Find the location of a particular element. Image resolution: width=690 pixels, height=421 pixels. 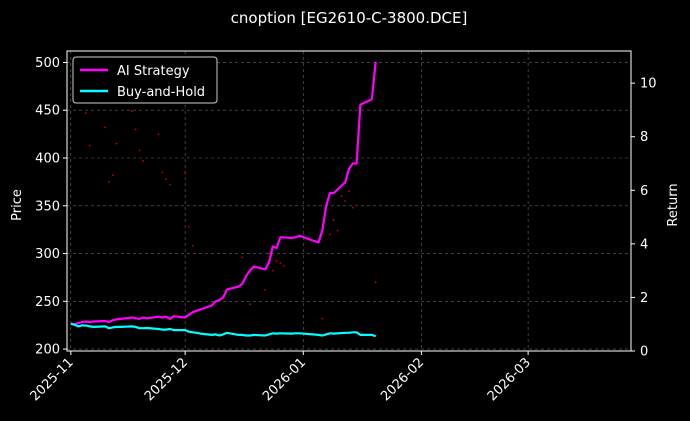

left-axis-ticks: 200 250 300 350 400 450 500 is located at coordinates (51, 207).